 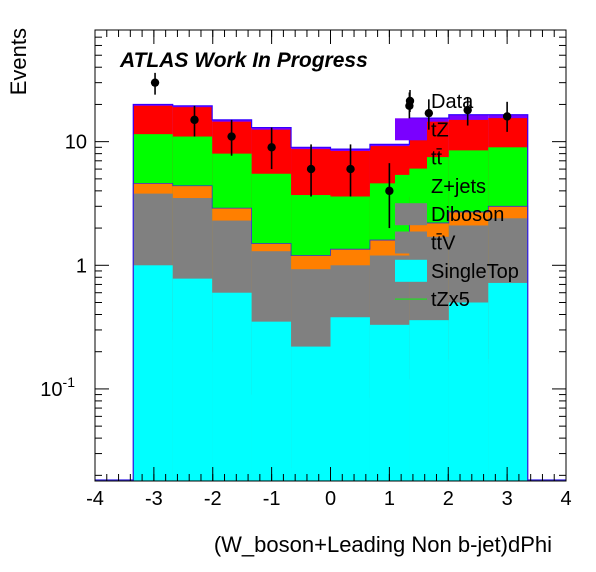 What do you see at coordinates (467, 215) in the screenshot?
I see `legend-label-4: Diboson` at bounding box center [467, 215].